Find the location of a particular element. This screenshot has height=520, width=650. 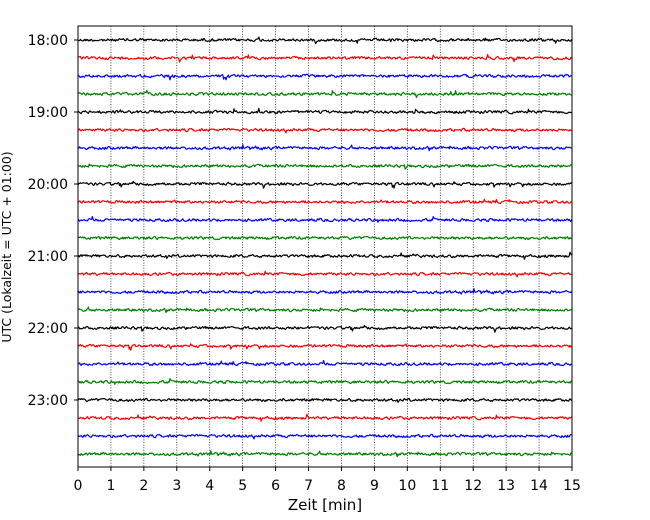

x-tick-label: 5 is located at coordinates (242, 486).